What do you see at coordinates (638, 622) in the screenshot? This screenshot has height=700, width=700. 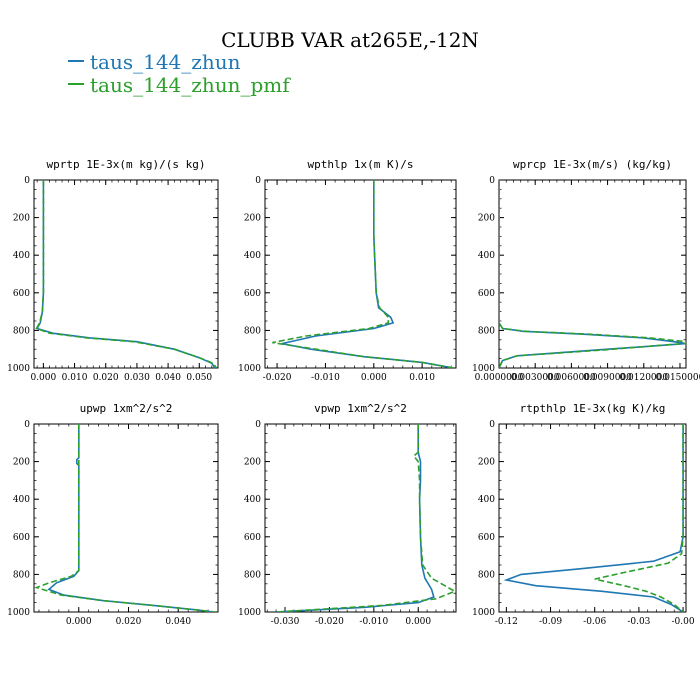 I see `x-tick-label: -0.03` at bounding box center [638, 622].